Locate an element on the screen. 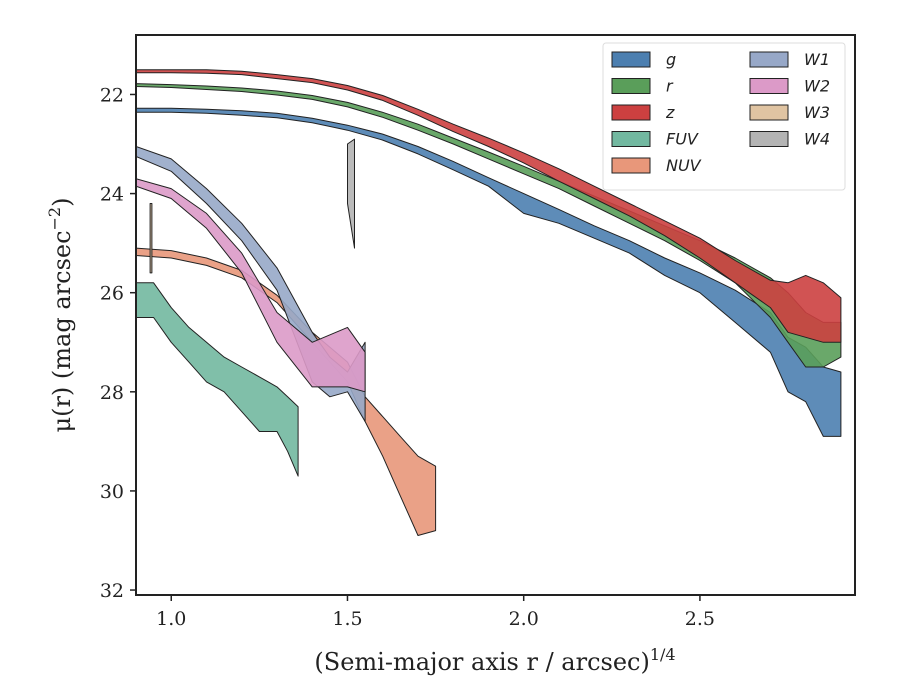 The image size is (900, 700). series-band-w2 is located at coordinates (251, 285).